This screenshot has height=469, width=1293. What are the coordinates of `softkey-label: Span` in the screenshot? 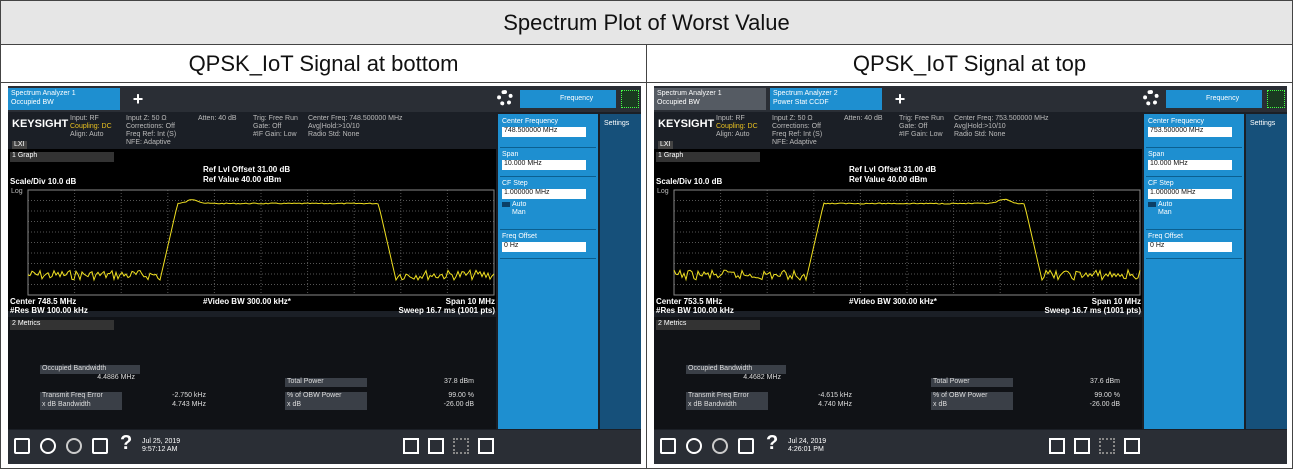 It's located at (510, 154).